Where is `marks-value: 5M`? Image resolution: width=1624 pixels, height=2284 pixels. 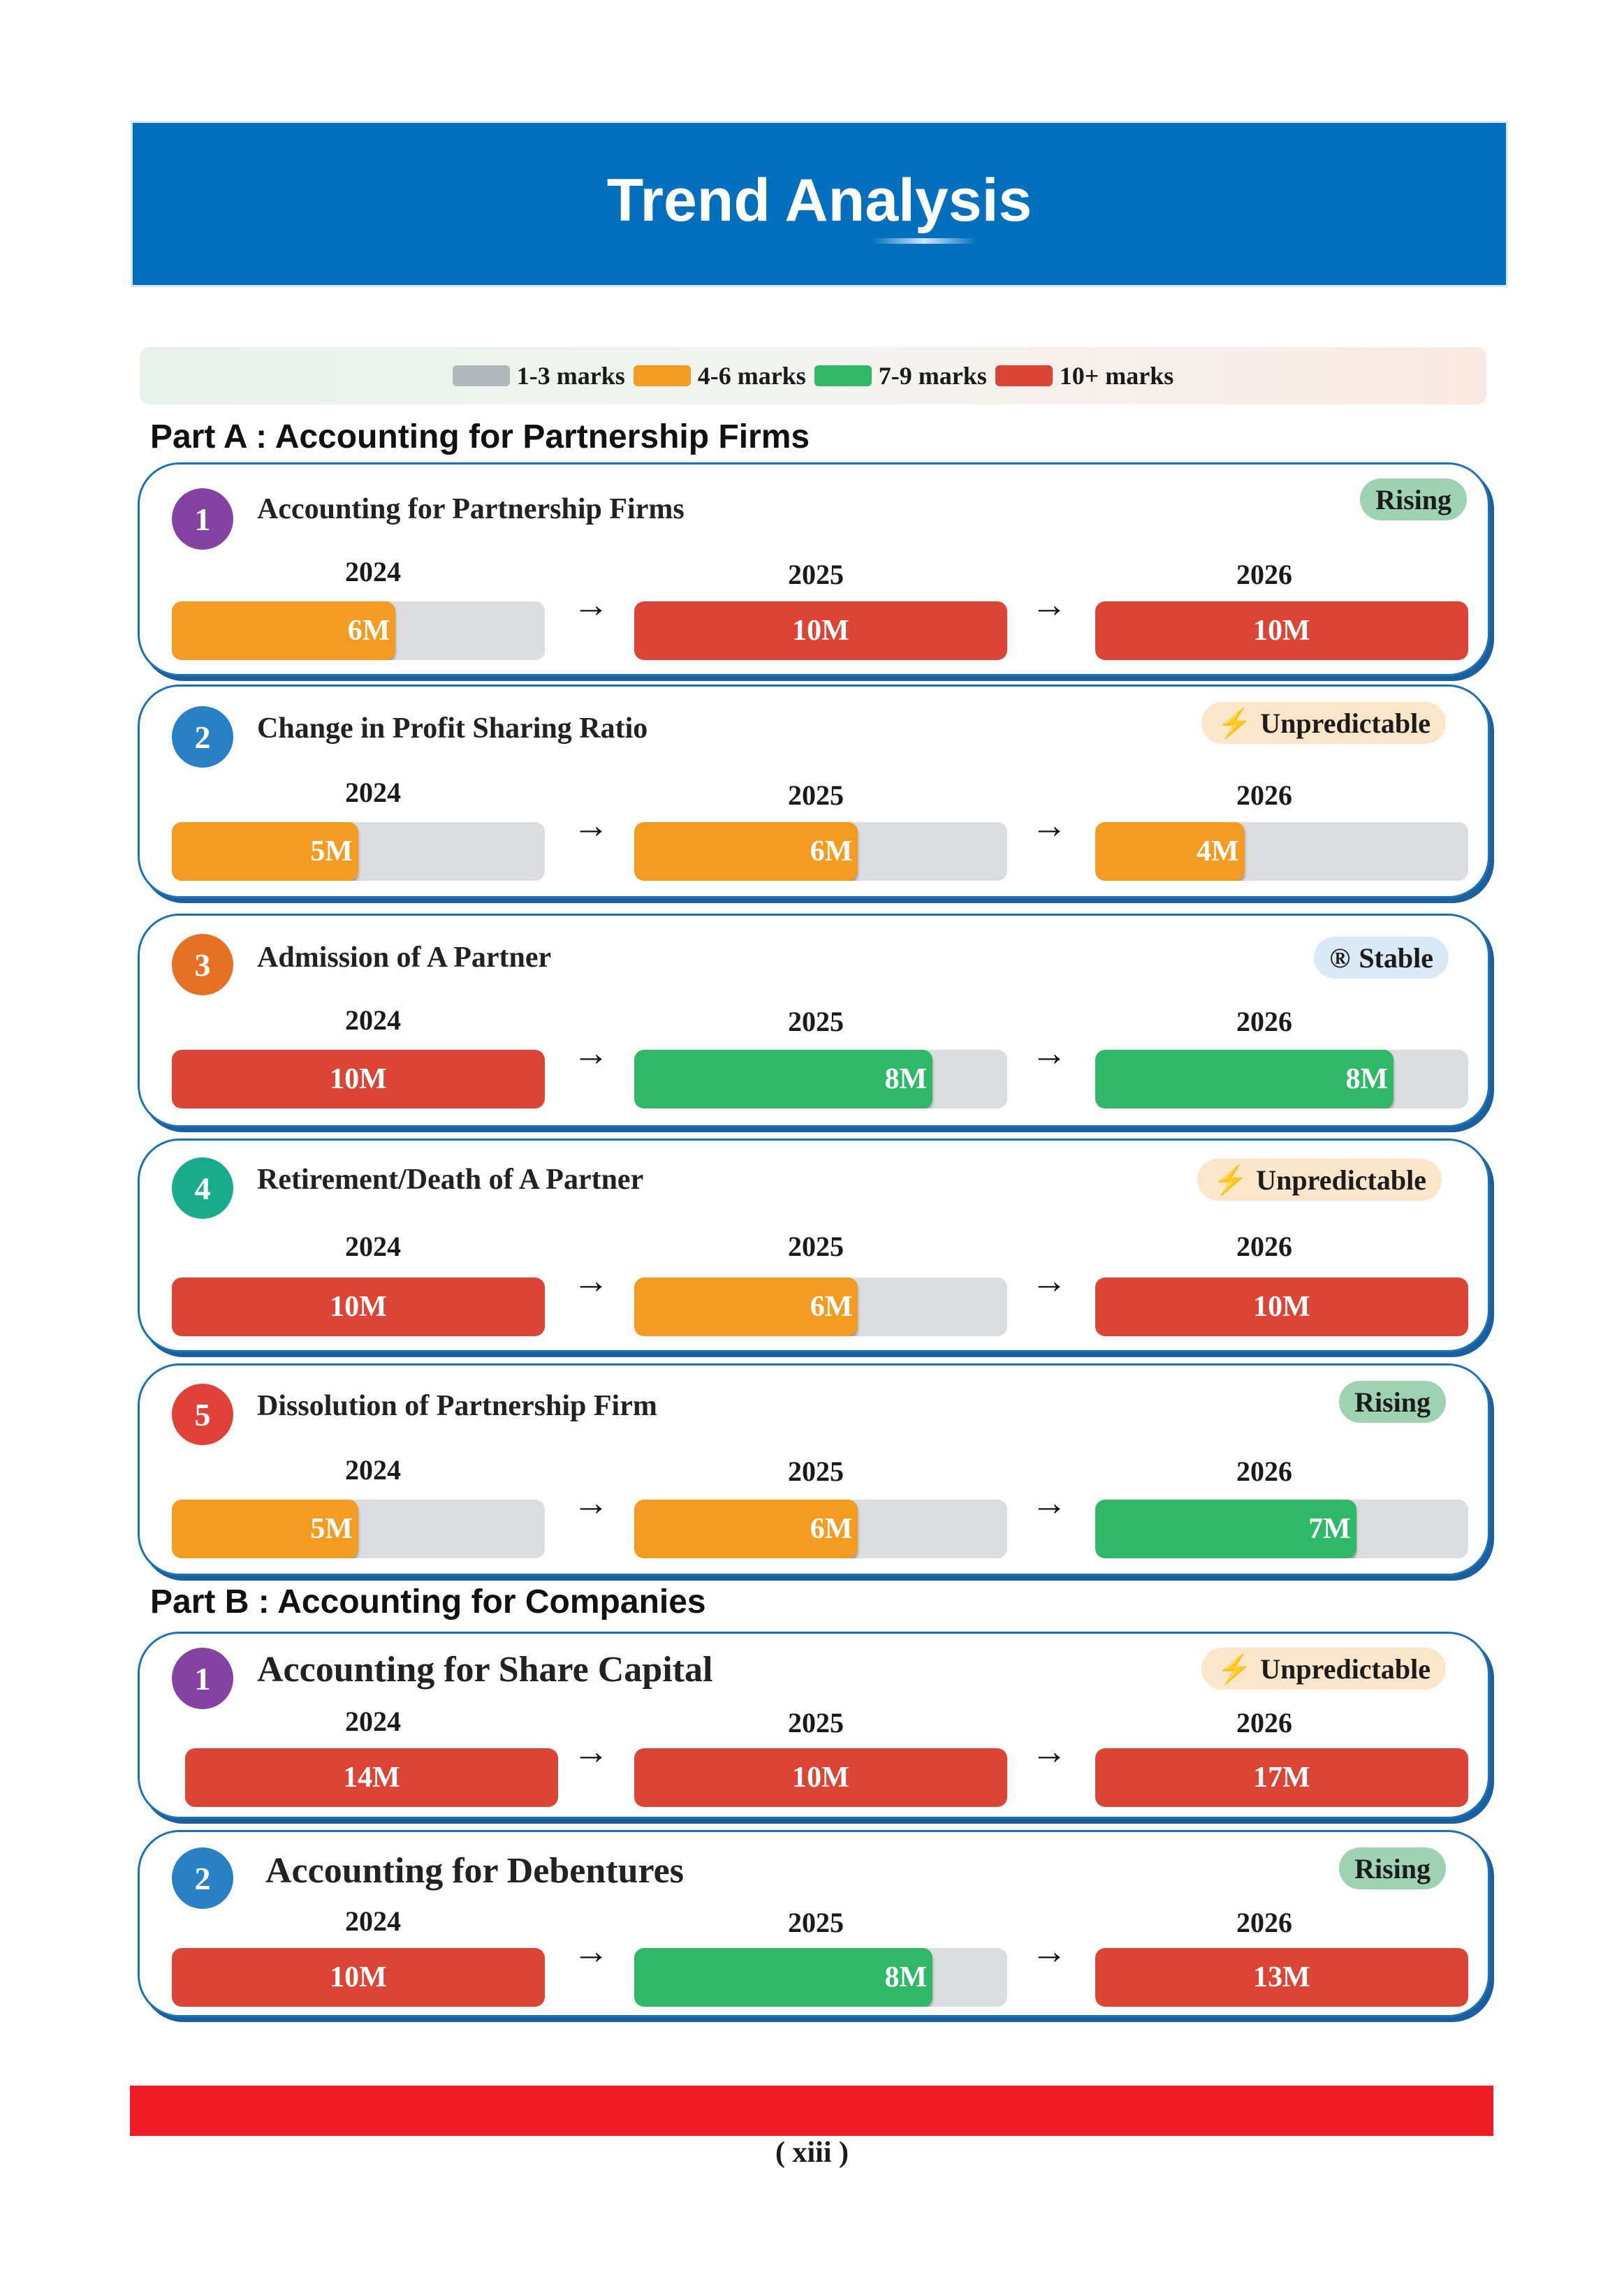
marks-value: 5M is located at coordinates (331, 1529).